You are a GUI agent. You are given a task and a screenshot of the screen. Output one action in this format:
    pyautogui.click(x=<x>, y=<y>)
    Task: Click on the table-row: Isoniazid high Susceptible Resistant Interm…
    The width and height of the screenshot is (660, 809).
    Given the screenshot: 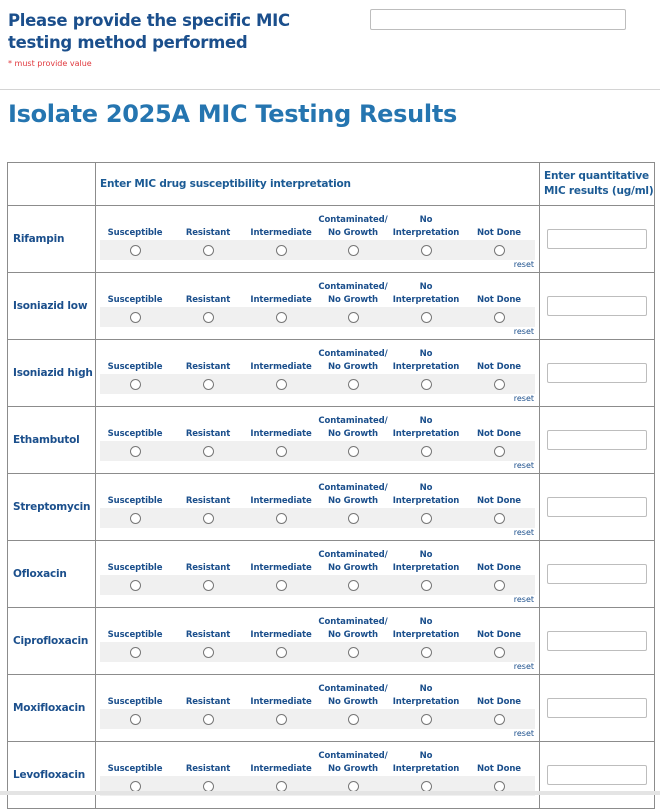 What is the action you would take?
    pyautogui.click(x=331, y=373)
    